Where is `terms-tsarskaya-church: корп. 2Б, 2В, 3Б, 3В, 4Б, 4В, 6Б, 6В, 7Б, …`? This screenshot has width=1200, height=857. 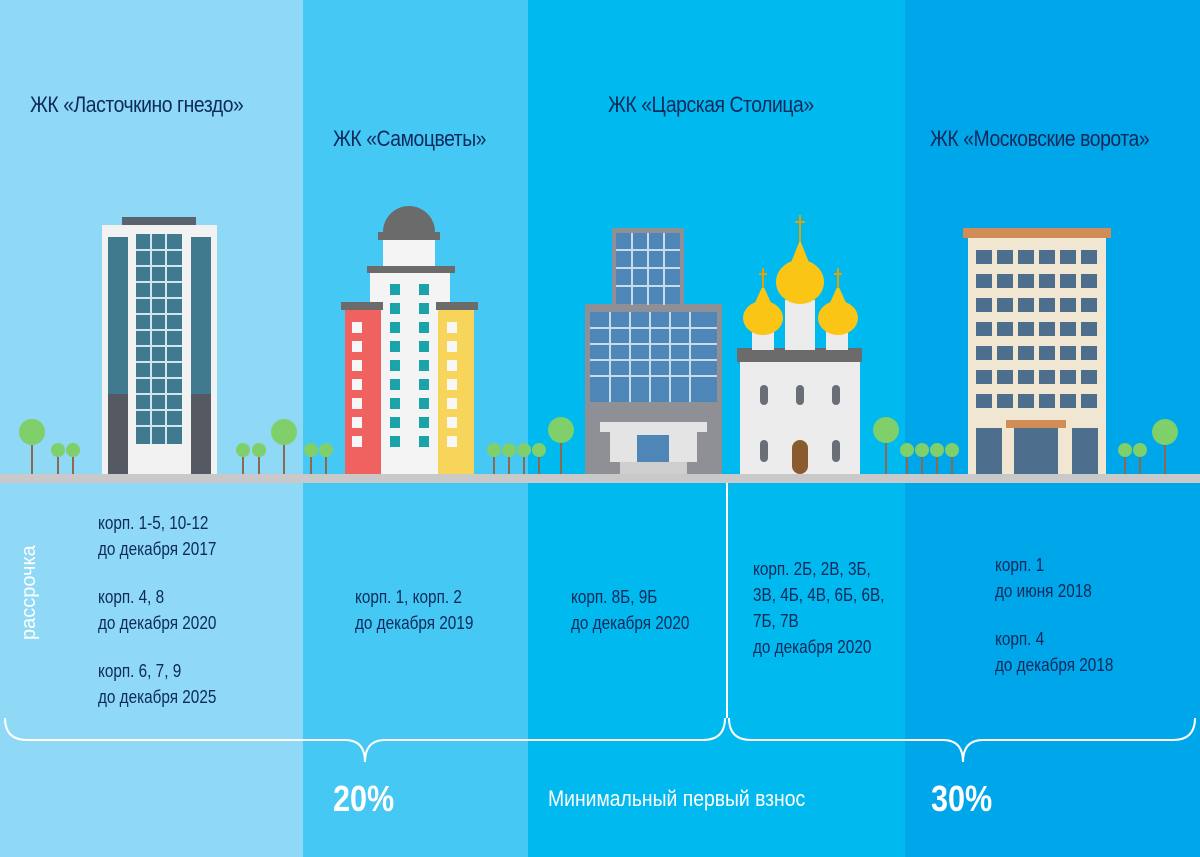 terms-tsarskaya-church: корп. 2Б, 2В, 3Б, 3В, 4Б, 4В, 6Б, 6В, 7Б, … is located at coordinates (819, 608).